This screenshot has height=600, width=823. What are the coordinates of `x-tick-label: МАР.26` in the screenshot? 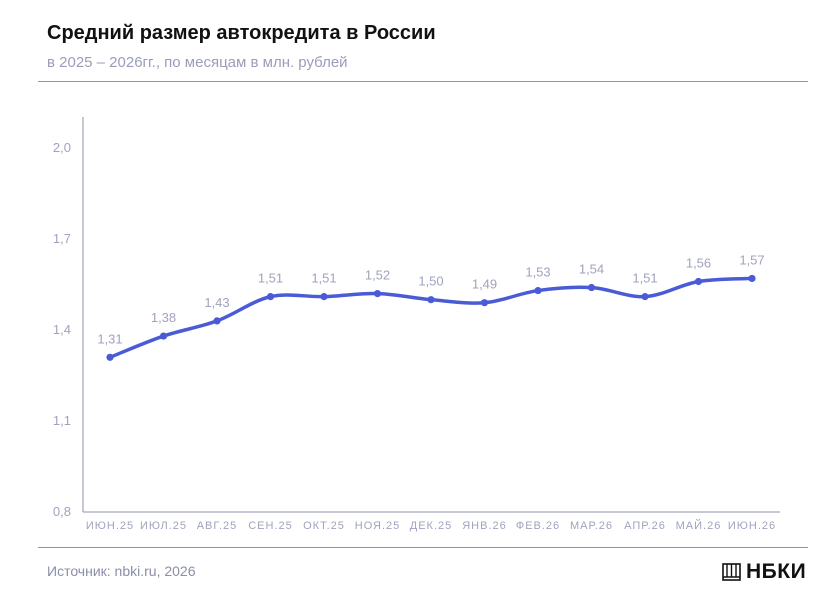 It's located at (591, 526).